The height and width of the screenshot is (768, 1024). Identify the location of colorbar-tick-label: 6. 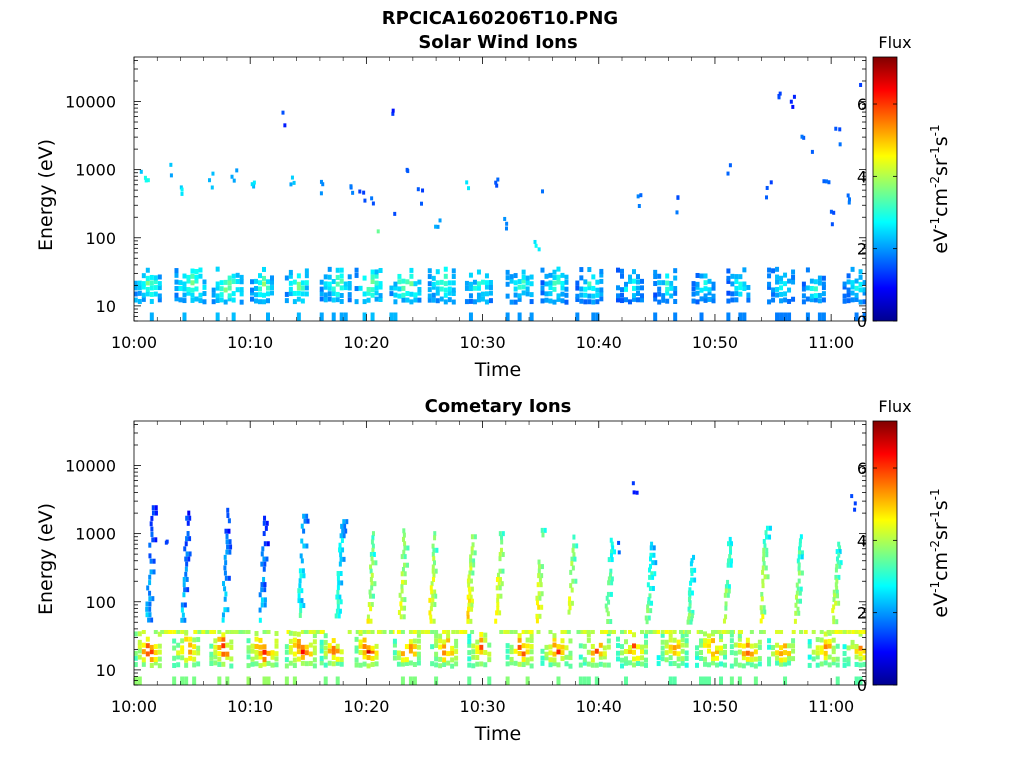
(862, 104).